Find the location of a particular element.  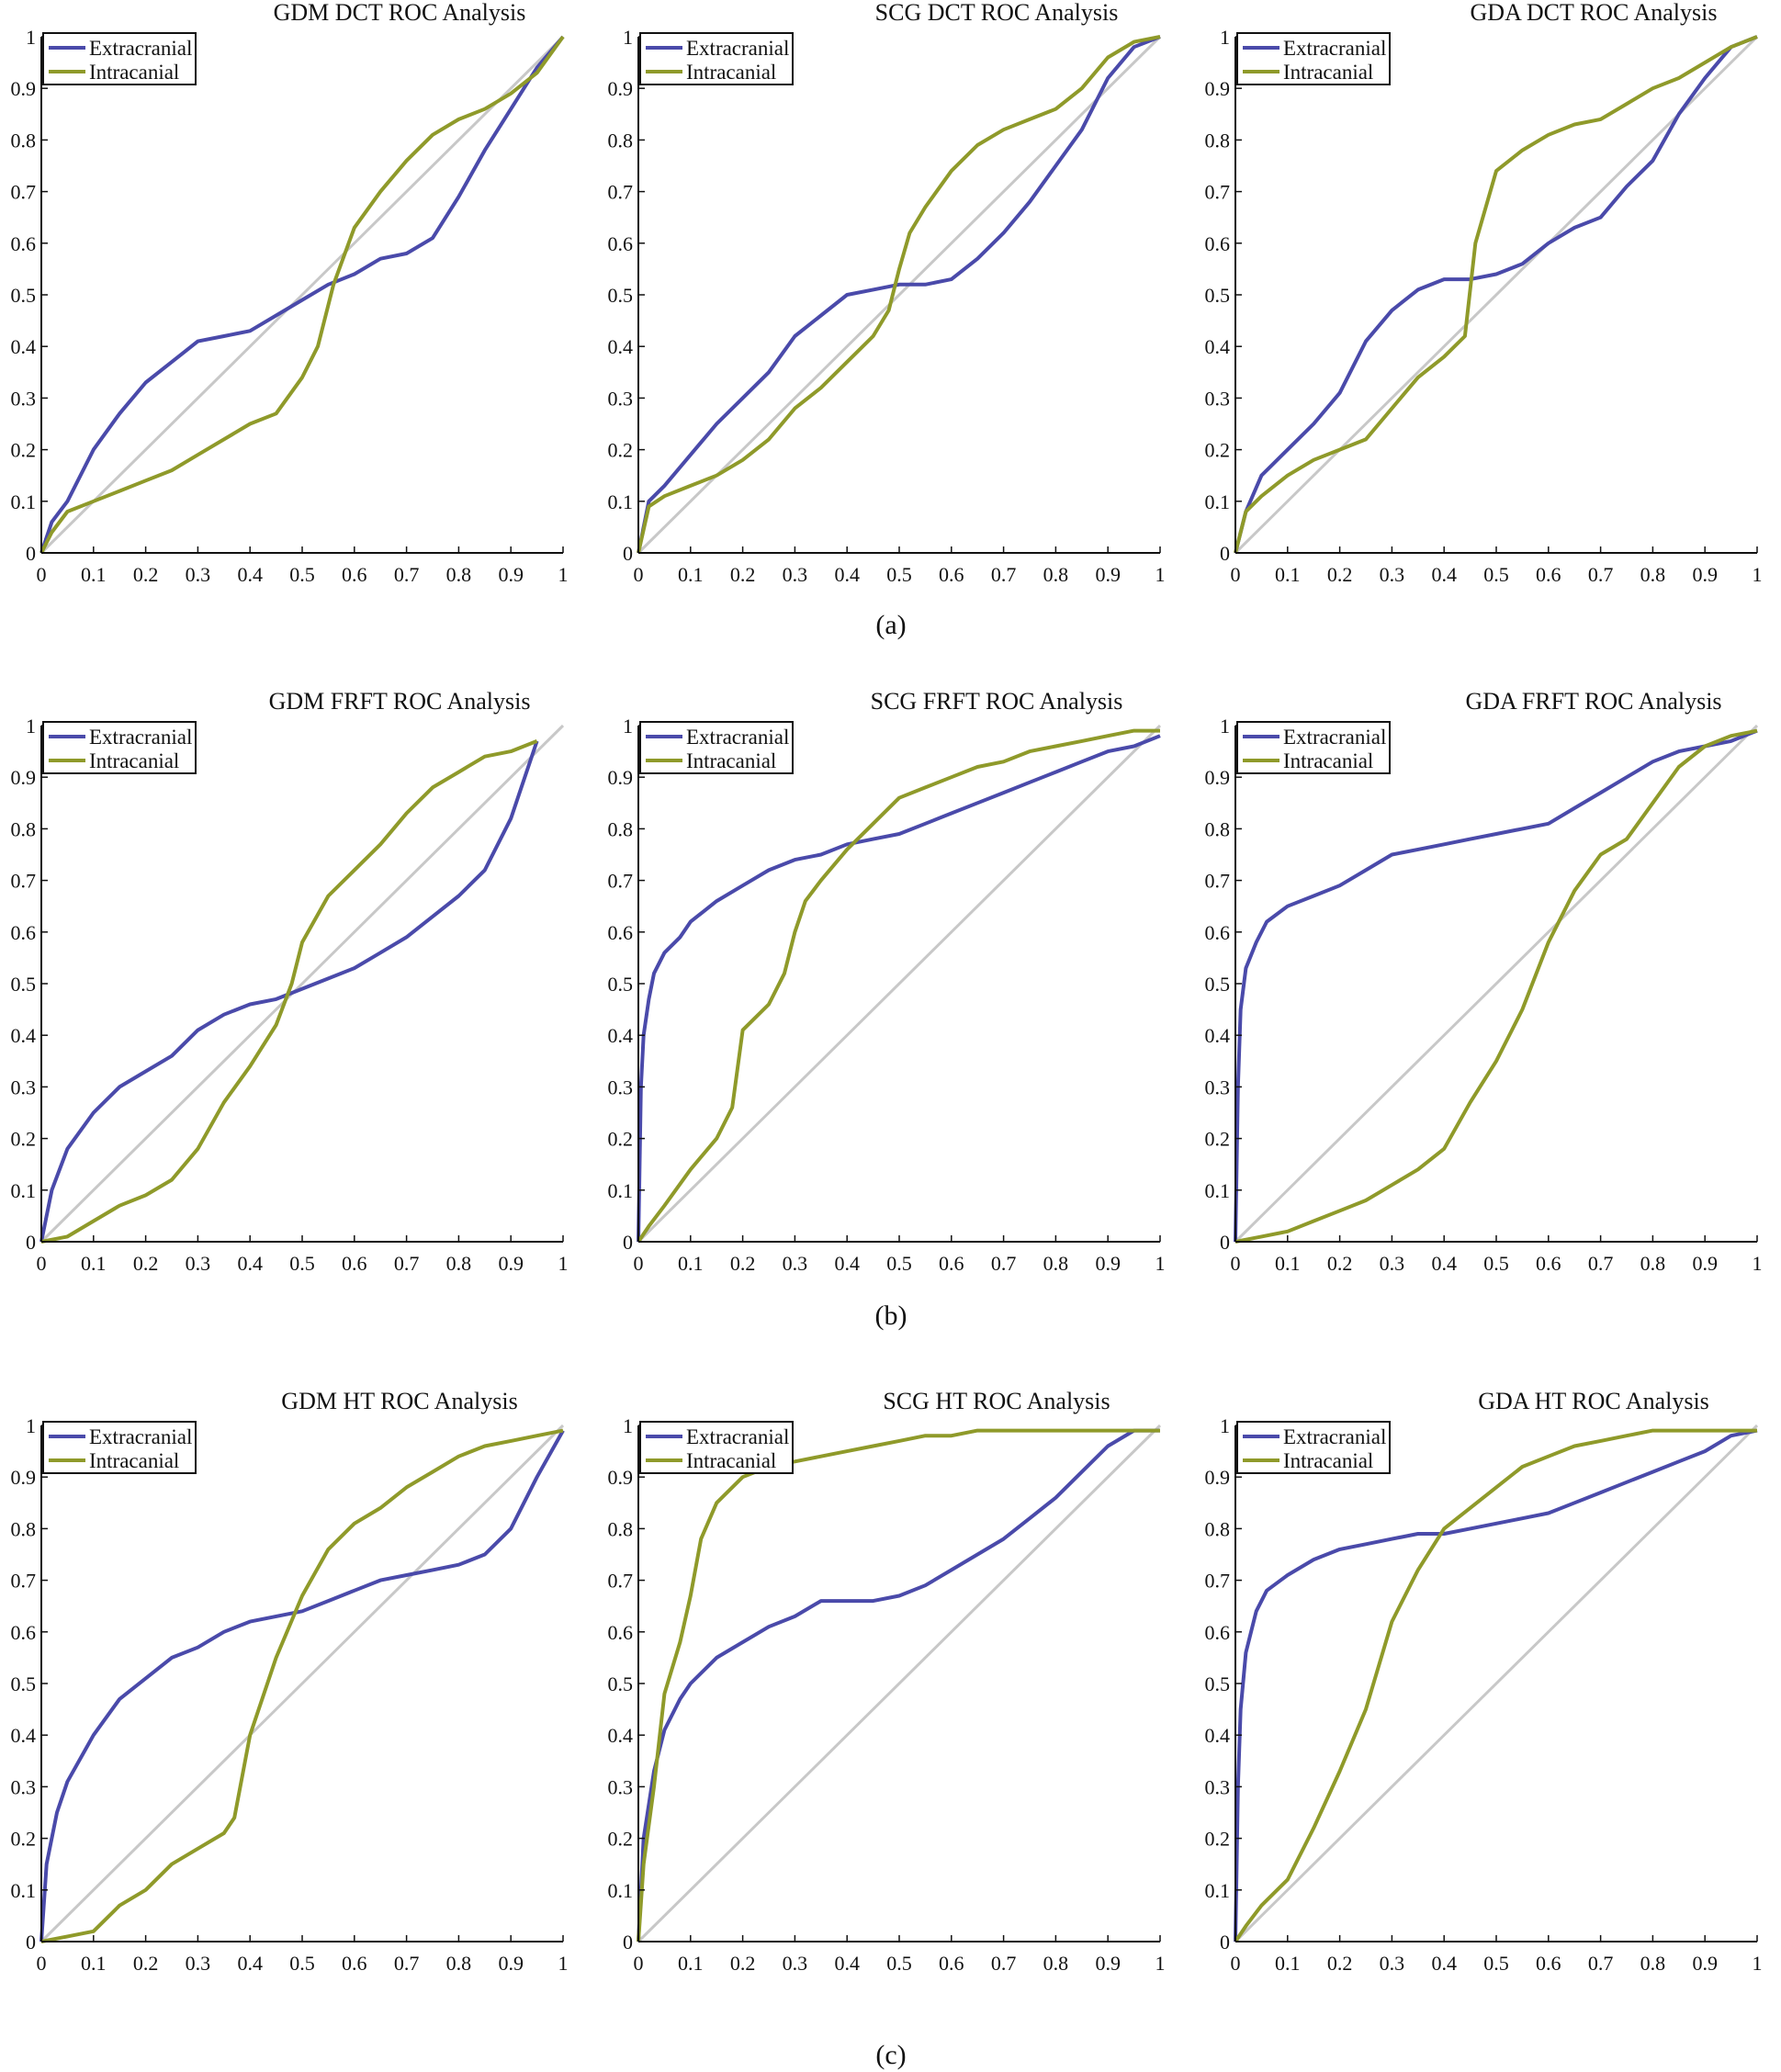

chart-title: GDM DCT ROC Analysis is located at coordinates (400, 13).